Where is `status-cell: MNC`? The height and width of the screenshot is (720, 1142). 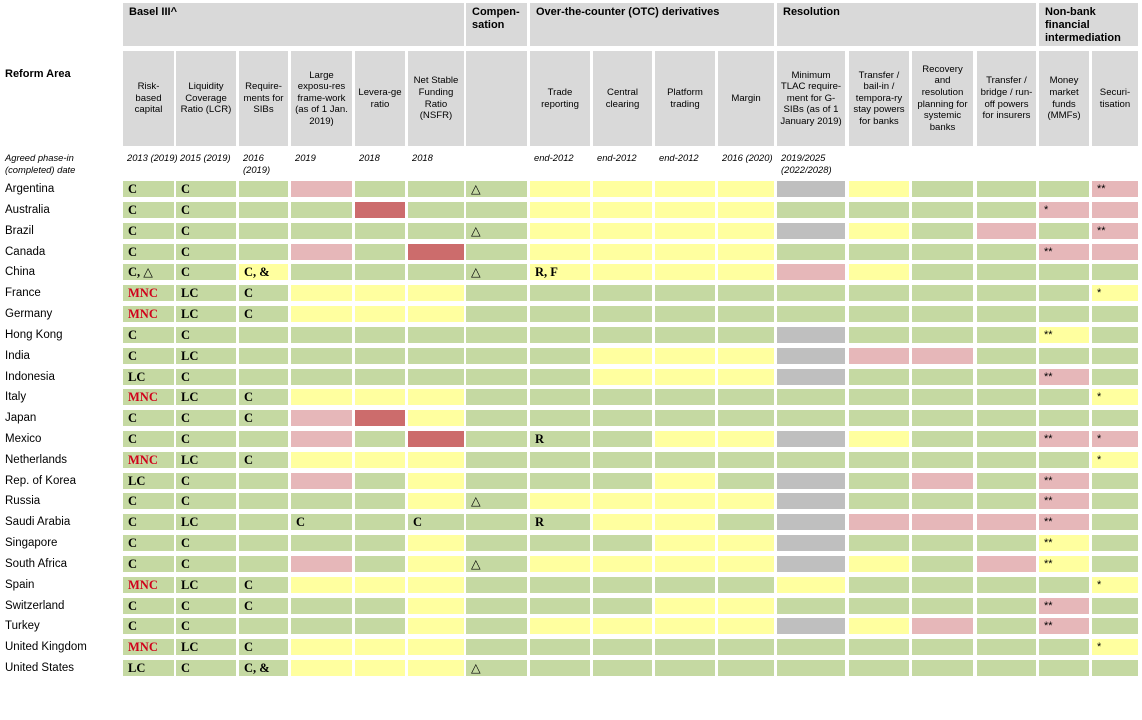
status-cell: MNC is located at coordinates (148, 314).